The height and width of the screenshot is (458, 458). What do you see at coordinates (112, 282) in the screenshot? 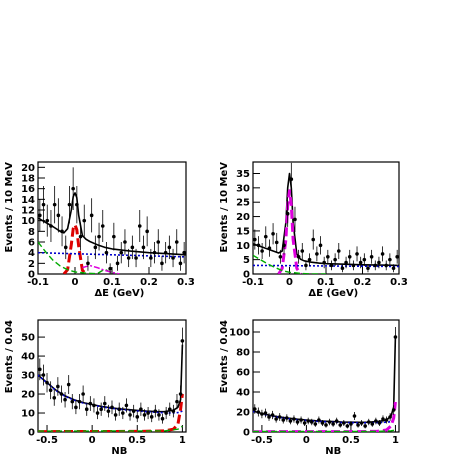
I see `x-tick-label: 0.1` at bounding box center [112, 282].